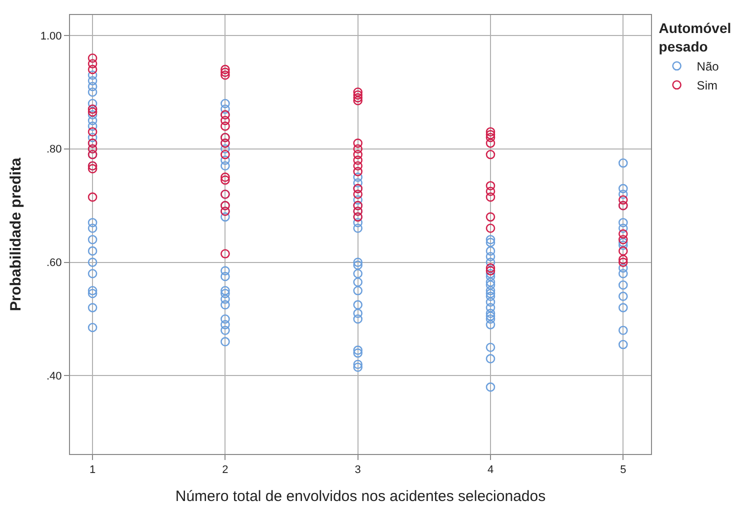 This screenshot has height=514, width=751. I want to click on x-tick-label: 4, so click(490, 470).